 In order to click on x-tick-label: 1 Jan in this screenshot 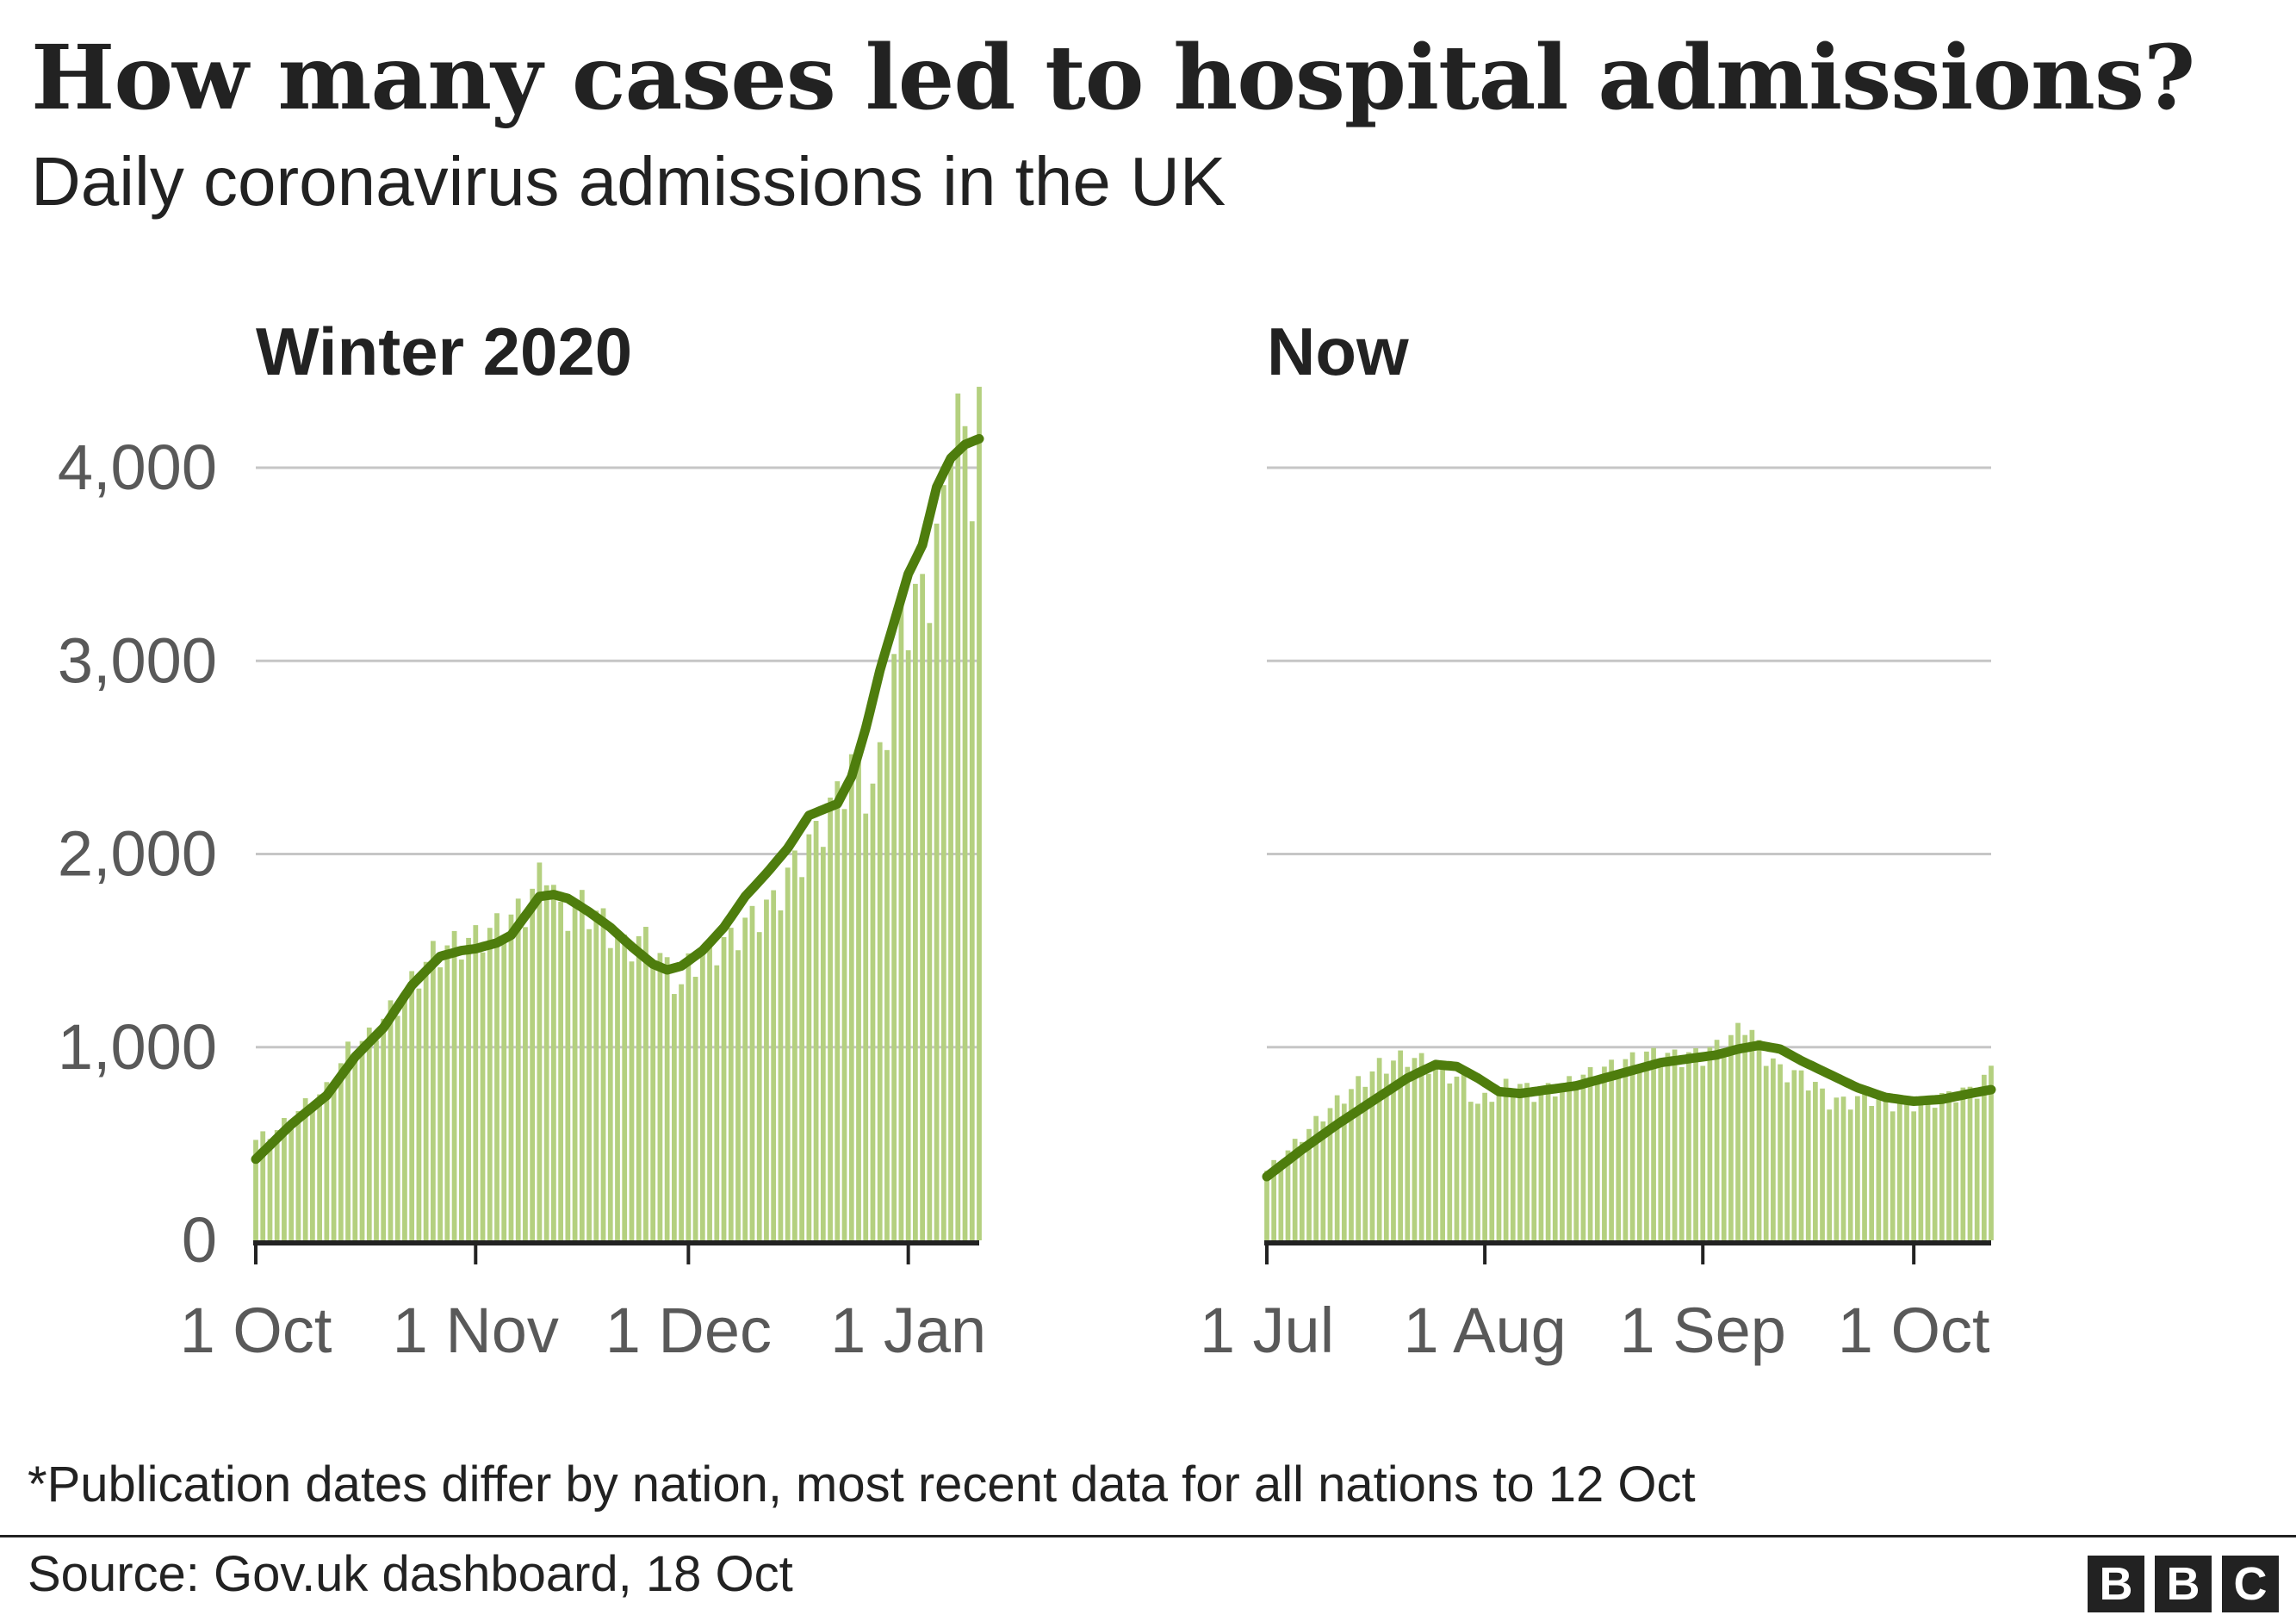, I will do `click(908, 1330)`.